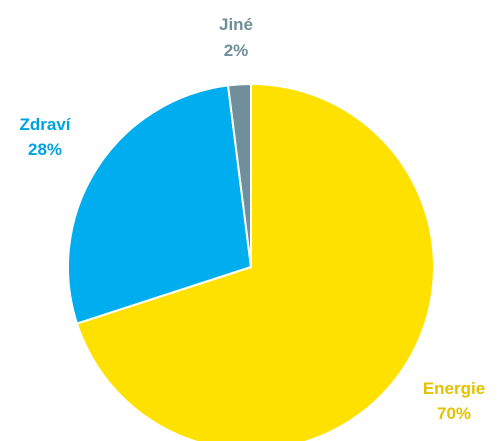  Describe the element at coordinates (454, 388) in the screenshot. I see `slice-label-name: Energie` at that location.